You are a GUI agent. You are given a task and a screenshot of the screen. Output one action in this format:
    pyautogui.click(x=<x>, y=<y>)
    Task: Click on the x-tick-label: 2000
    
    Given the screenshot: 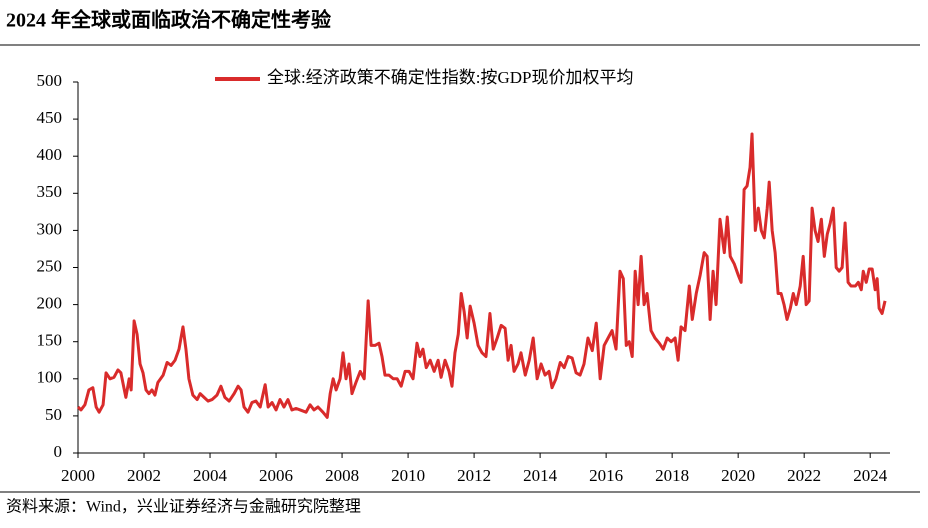 What is the action you would take?
    pyautogui.click(x=78, y=475)
    